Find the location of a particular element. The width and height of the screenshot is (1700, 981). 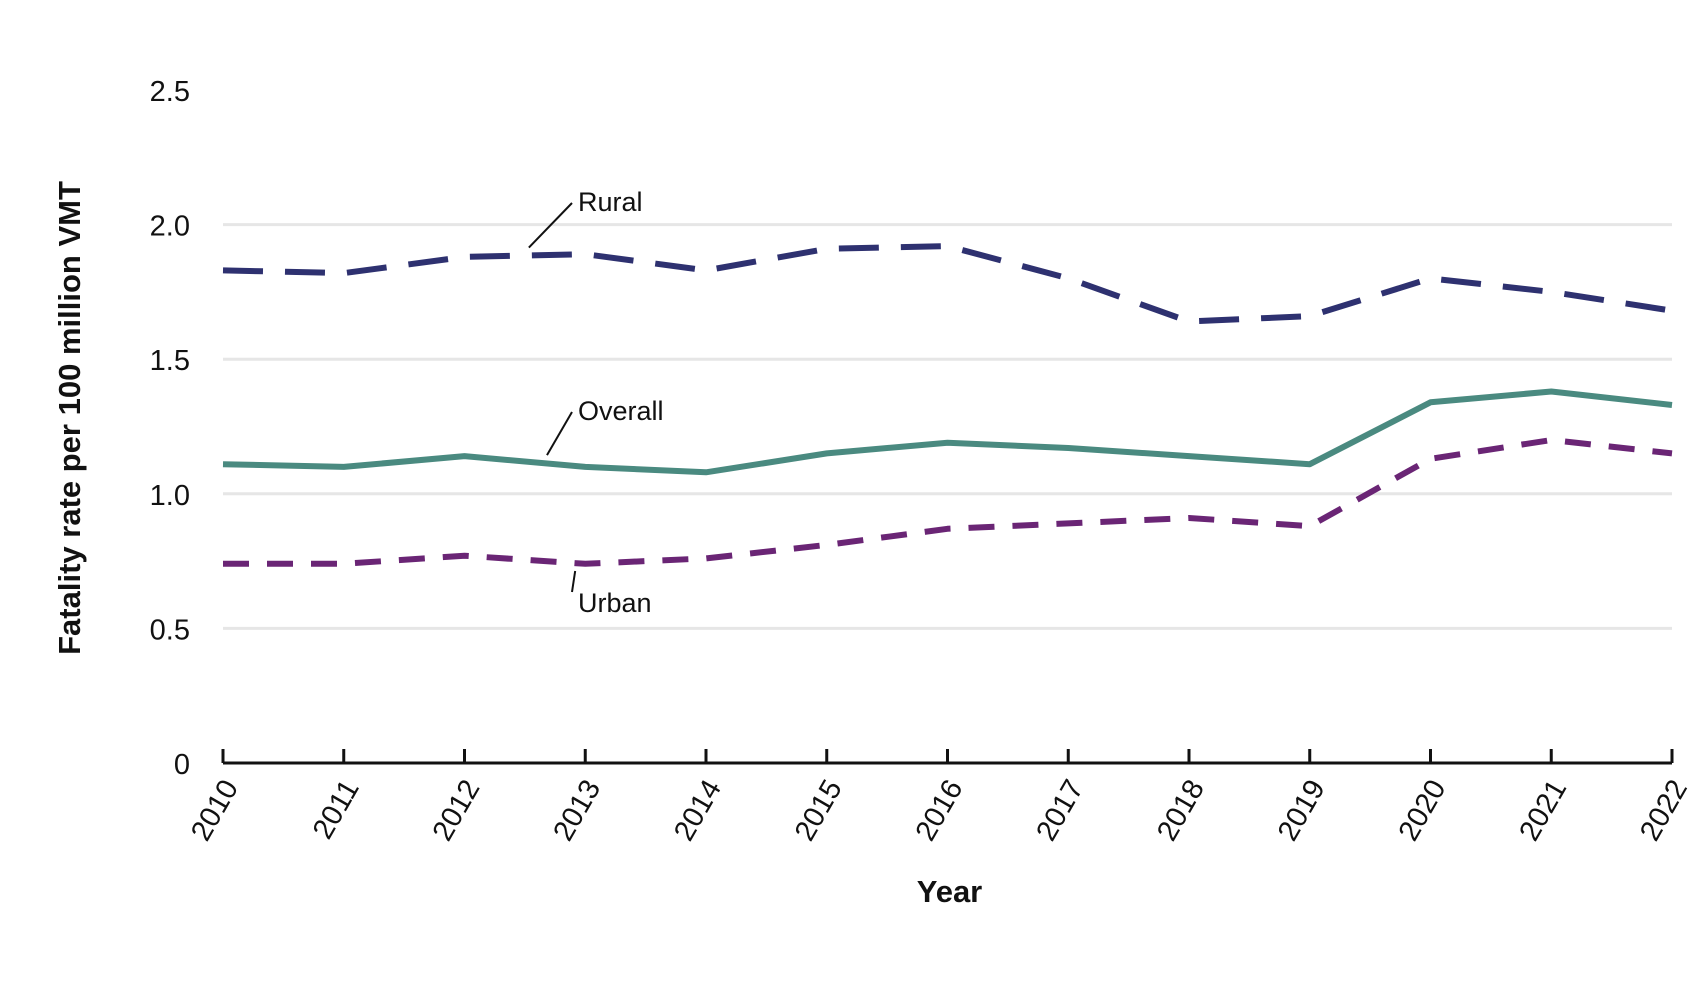

y-tick-label: 2.5 is located at coordinates (170, 92).